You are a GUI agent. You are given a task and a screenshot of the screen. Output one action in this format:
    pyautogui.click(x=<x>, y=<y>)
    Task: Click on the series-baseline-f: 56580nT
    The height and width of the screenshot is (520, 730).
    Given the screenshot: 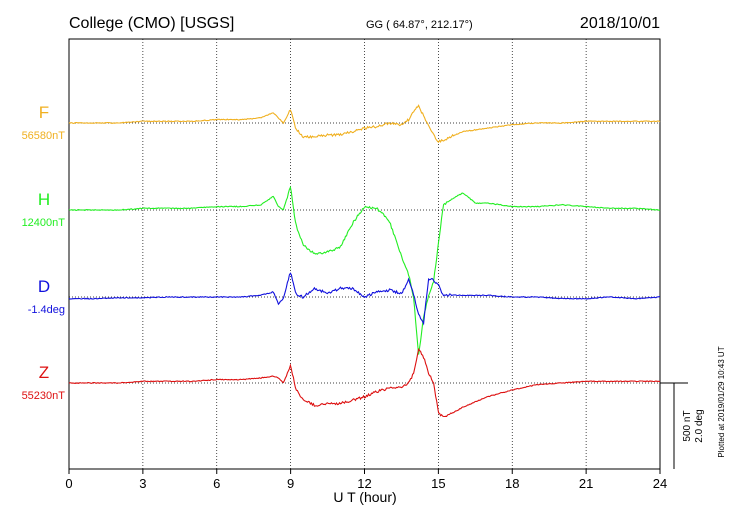 What is the action you would take?
    pyautogui.click(x=44, y=136)
    